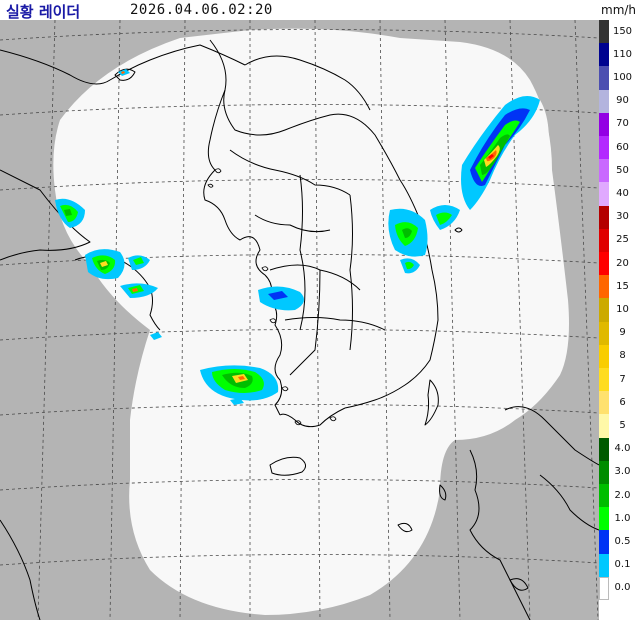 The image size is (635, 620). I want to click on echo-west-coast, so click(92, 148).